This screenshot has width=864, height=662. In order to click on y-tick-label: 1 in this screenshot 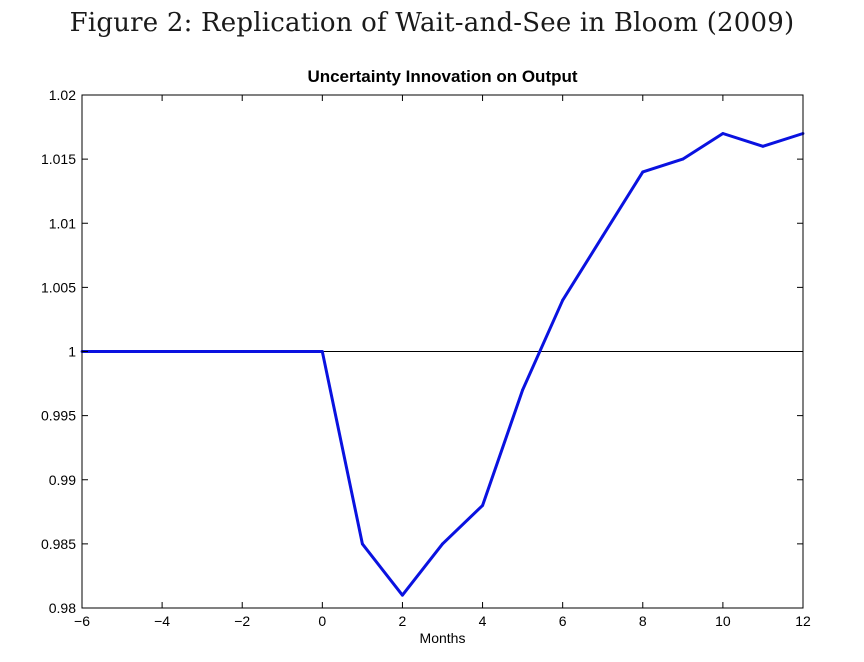, I will do `click(72, 352)`.